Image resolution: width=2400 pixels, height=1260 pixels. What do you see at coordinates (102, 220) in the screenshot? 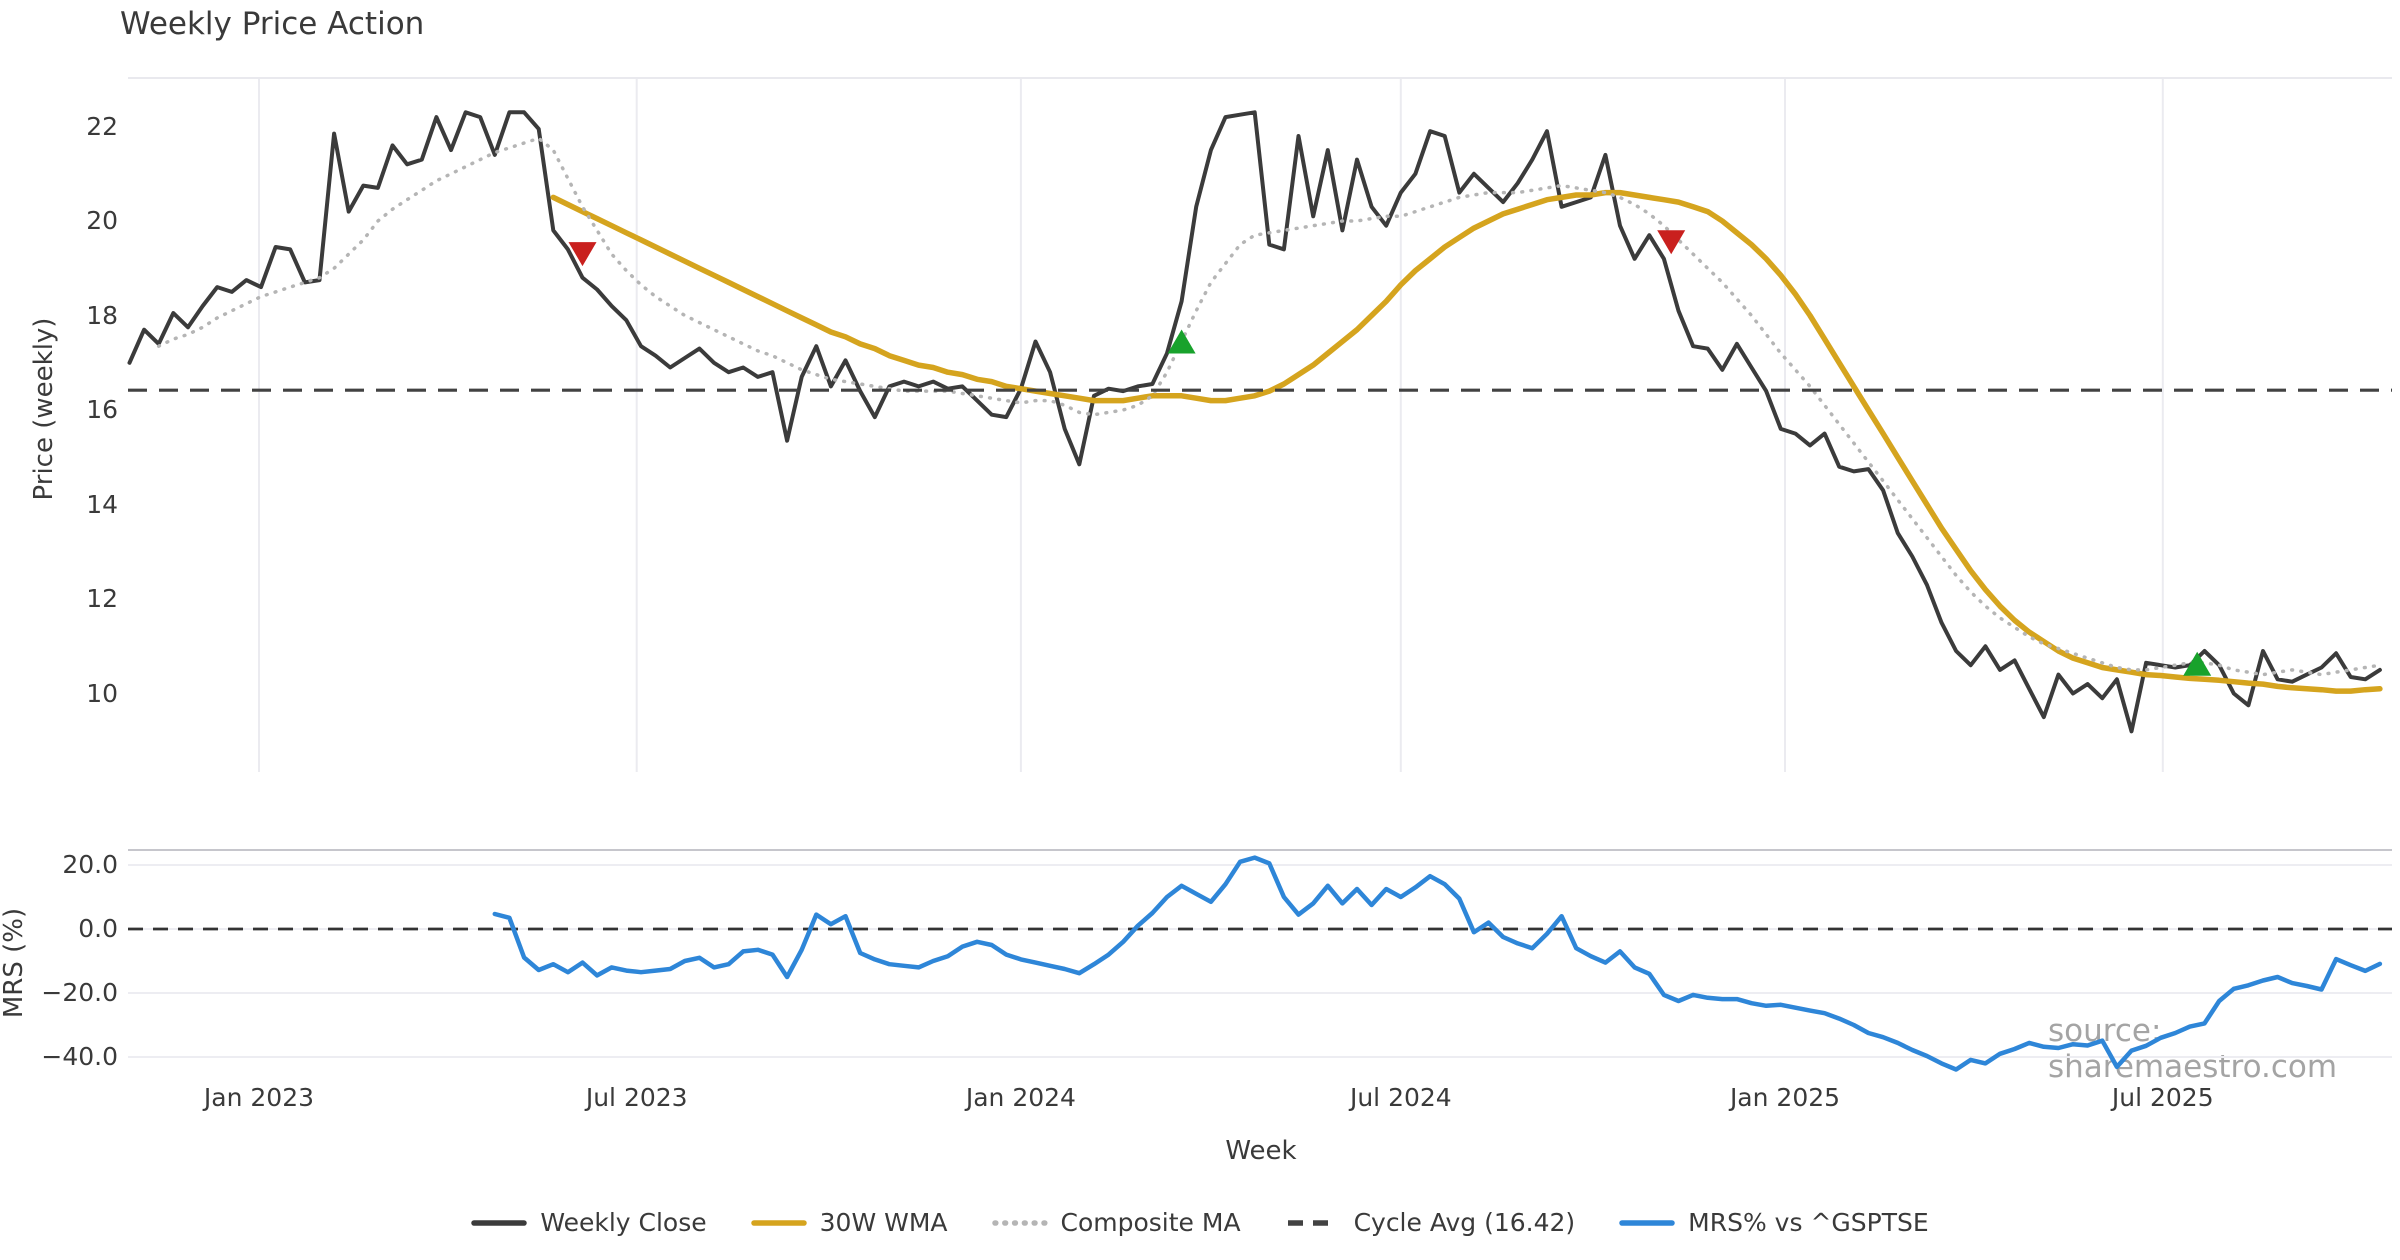
I see `price-ytick-20: 20` at bounding box center [102, 220].